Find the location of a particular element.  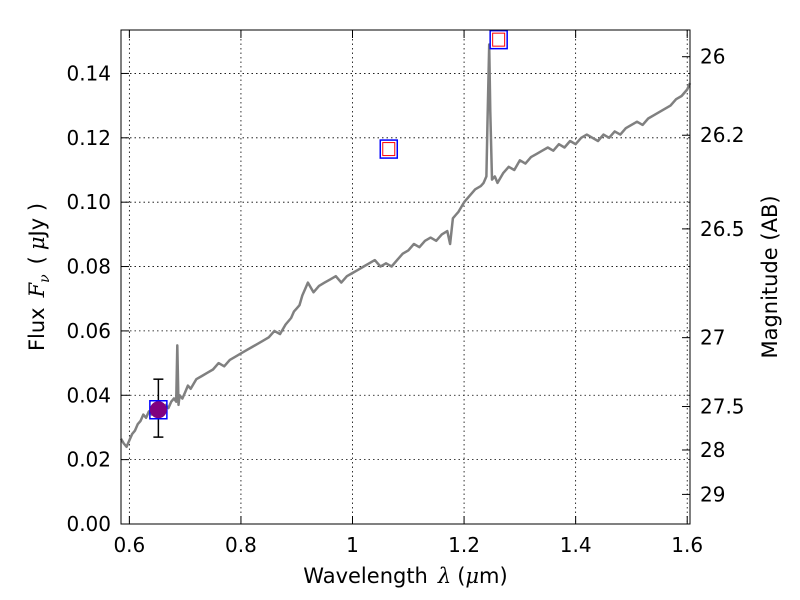

y2-tick-label: 27 is located at coordinates (712, 338).